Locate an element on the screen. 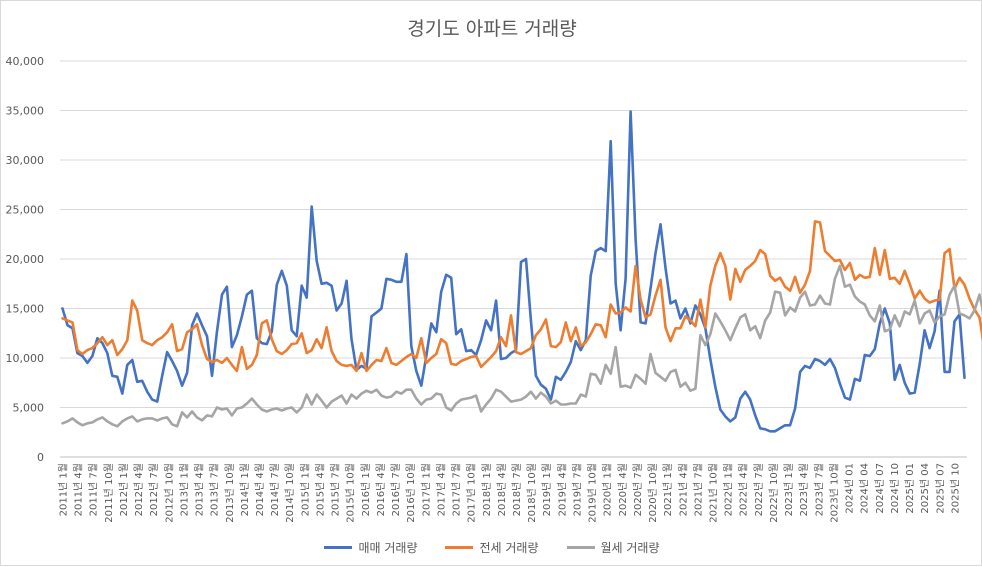 Image resolution: width=982 pixels, height=567 pixels. x-tick-label: 2015년 1월 is located at coordinates (305, 489).